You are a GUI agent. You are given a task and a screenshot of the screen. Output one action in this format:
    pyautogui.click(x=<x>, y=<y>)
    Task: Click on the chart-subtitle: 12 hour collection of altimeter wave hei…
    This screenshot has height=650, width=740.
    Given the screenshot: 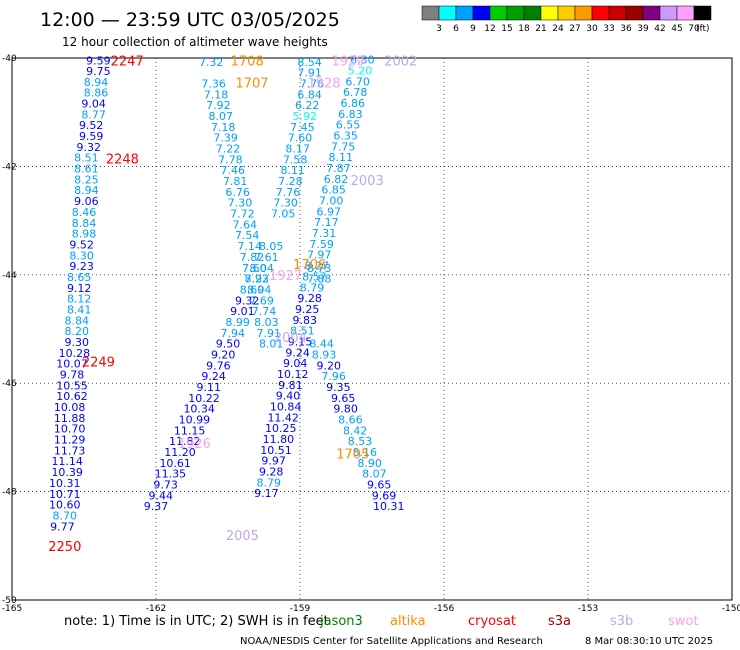 What is the action you would take?
    pyautogui.click(x=195, y=42)
    